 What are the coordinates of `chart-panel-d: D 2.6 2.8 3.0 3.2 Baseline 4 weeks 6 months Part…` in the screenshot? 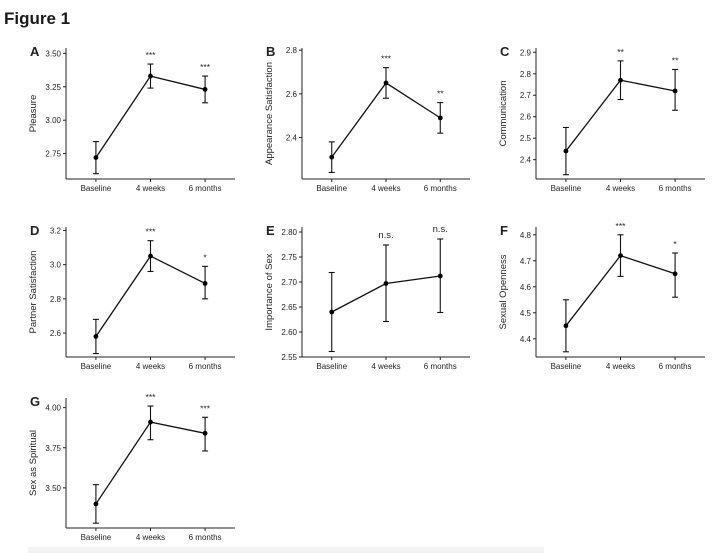 It's located at (131, 297).